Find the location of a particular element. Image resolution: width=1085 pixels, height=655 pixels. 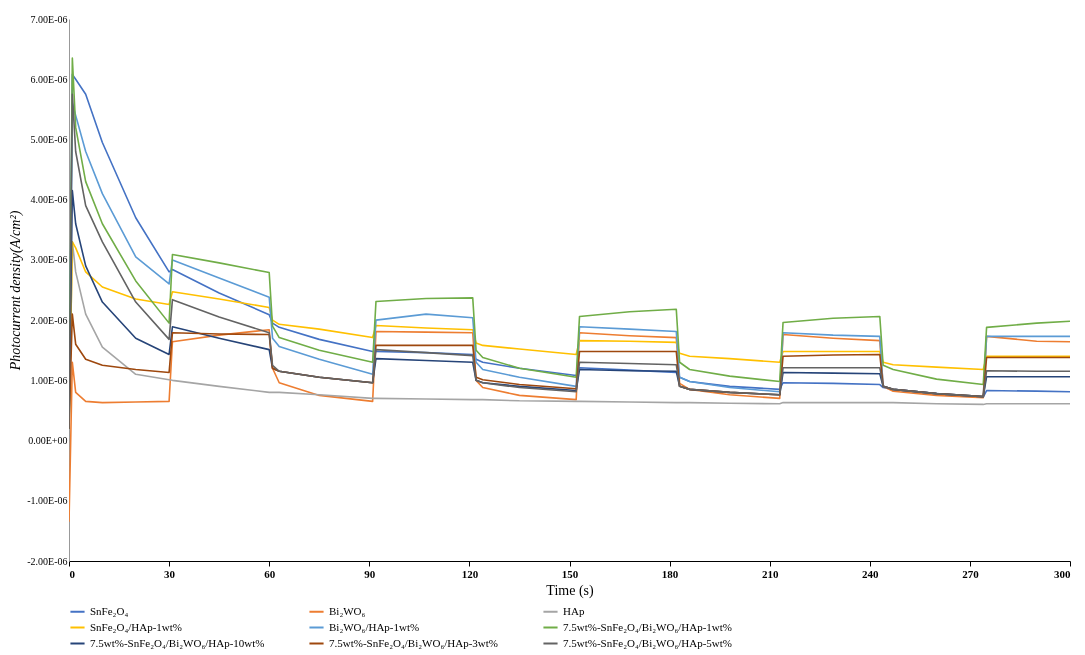

x-tick-label: 0 is located at coordinates (72, 573).